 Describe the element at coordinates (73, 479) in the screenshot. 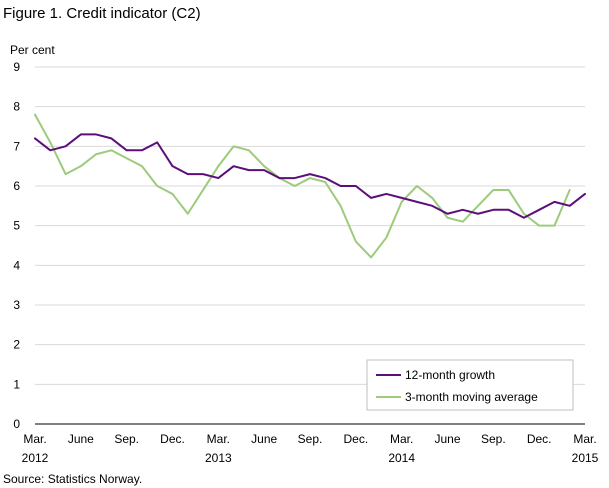

I see `source-note: Source: Statistics Norway.` at that location.